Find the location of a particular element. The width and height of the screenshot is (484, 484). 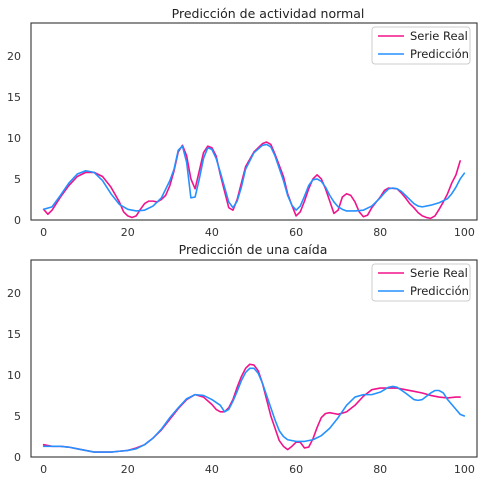

series-line-prediccion is located at coordinates (254, 177).